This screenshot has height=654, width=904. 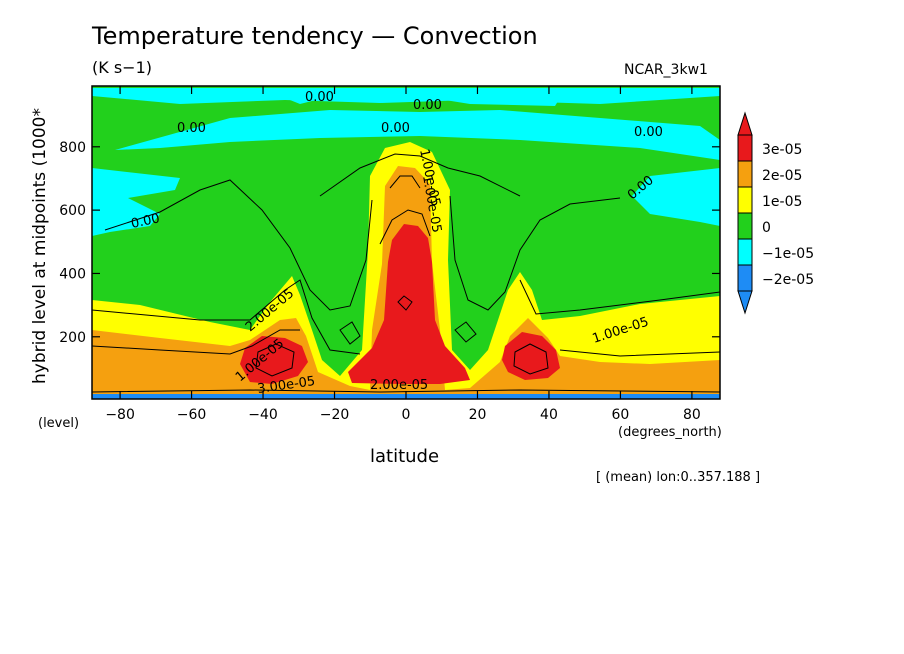 What do you see at coordinates (406, 415) in the screenshot?
I see `x-tick-label: 0` at bounding box center [406, 415].